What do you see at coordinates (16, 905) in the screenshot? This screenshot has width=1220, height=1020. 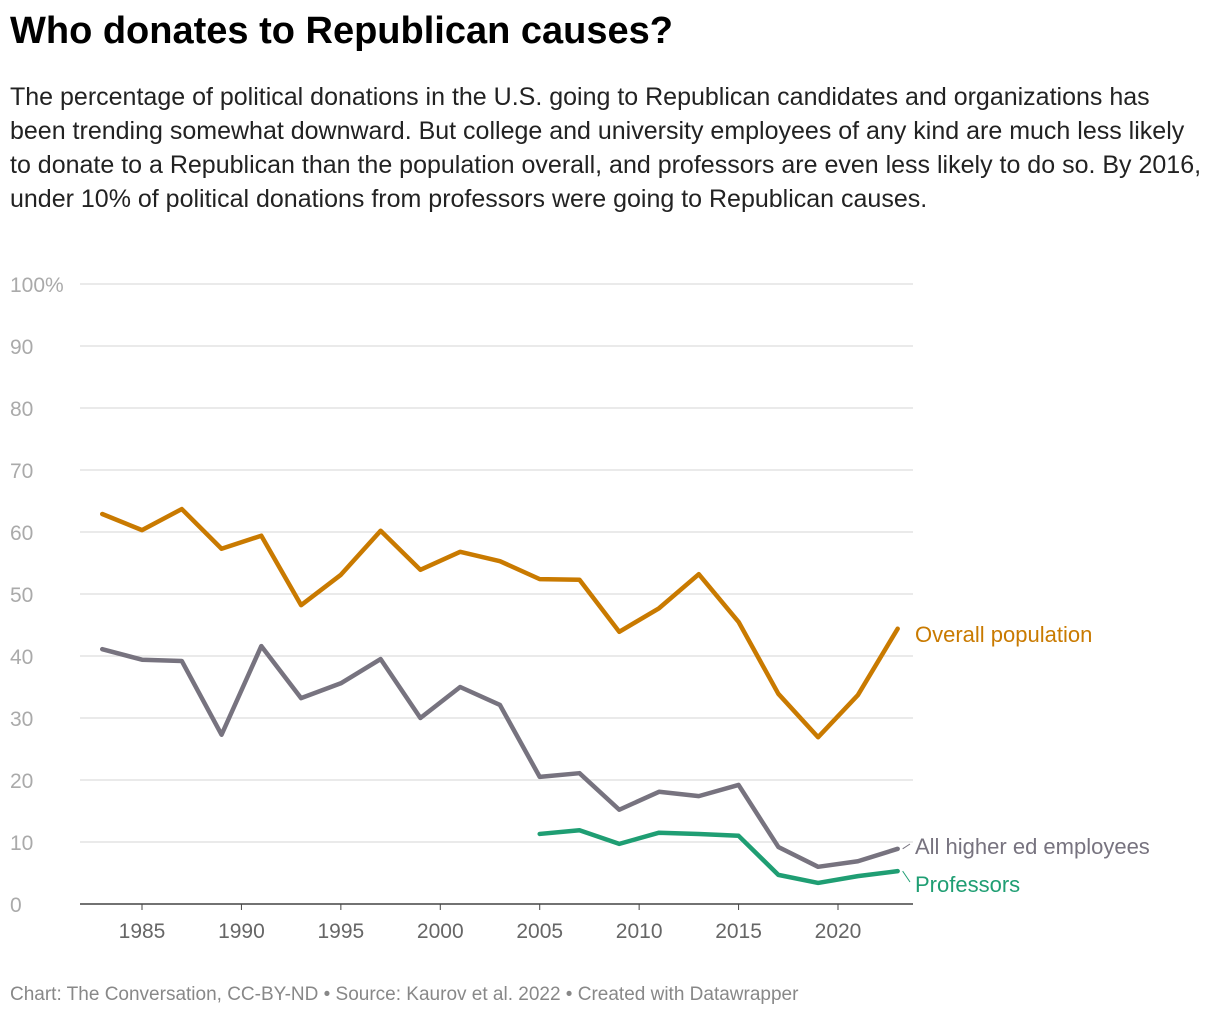 I see `y-tick-label: 0` at bounding box center [16, 905].